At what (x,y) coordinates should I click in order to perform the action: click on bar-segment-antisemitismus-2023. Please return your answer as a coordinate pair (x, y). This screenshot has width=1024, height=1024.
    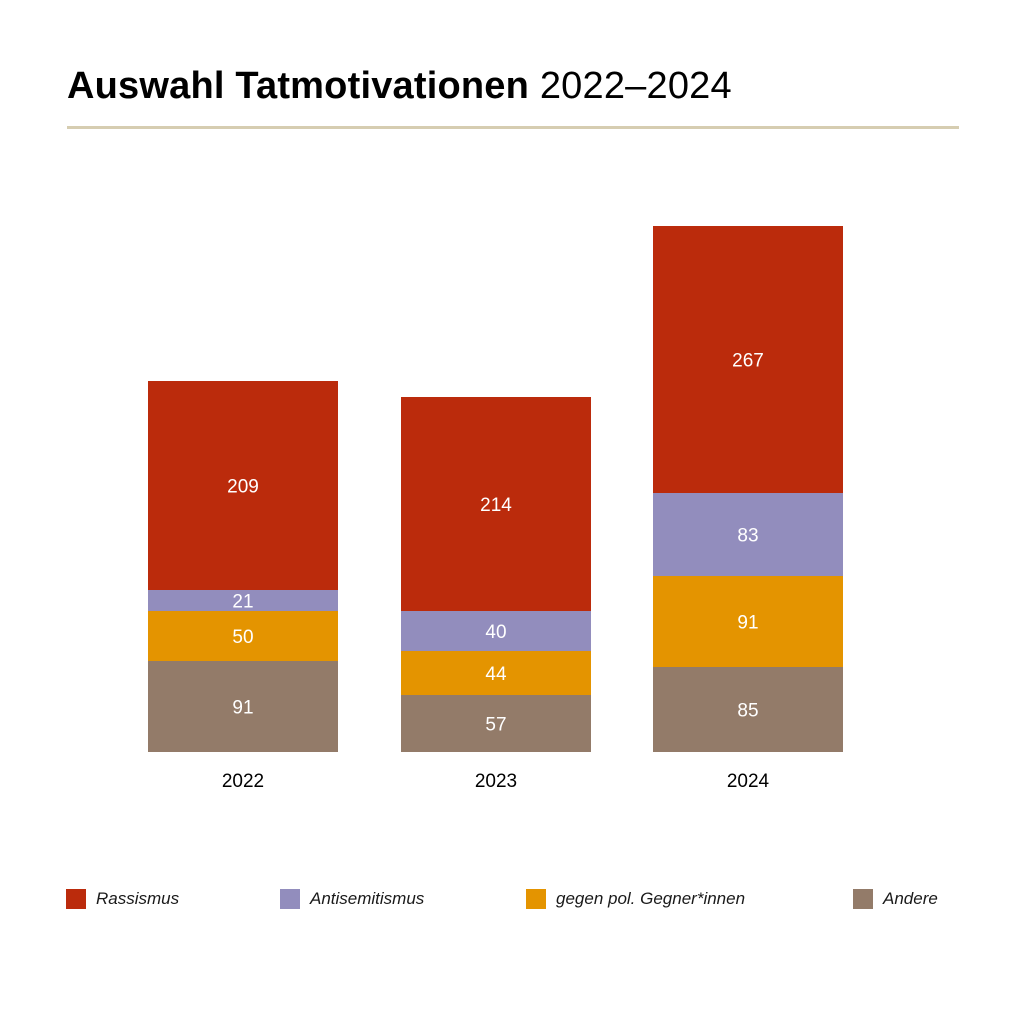
    Looking at the image, I should click on (496, 631).